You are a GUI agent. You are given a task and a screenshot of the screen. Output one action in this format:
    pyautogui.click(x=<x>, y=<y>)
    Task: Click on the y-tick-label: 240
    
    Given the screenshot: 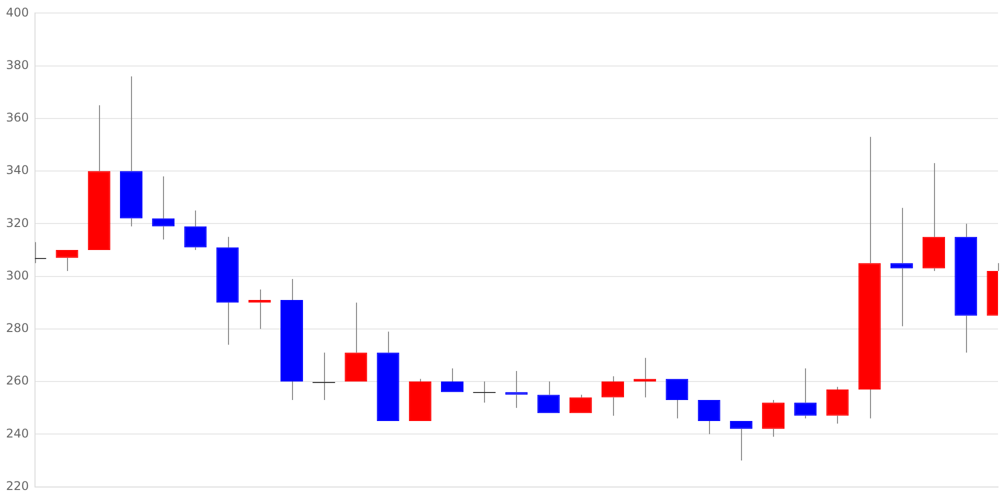 What is the action you would take?
    pyautogui.click(x=17, y=433)
    